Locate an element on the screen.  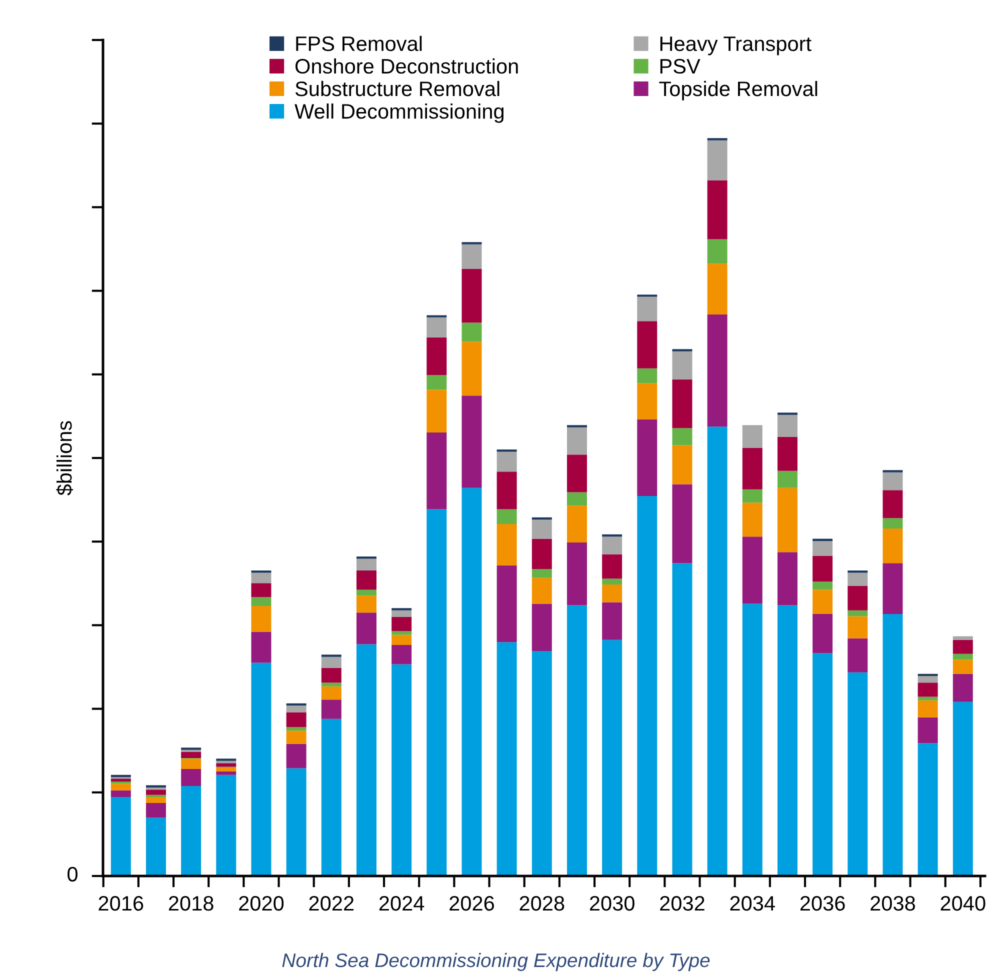
x-tick-label: 2016 is located at coordinates (121, 903).